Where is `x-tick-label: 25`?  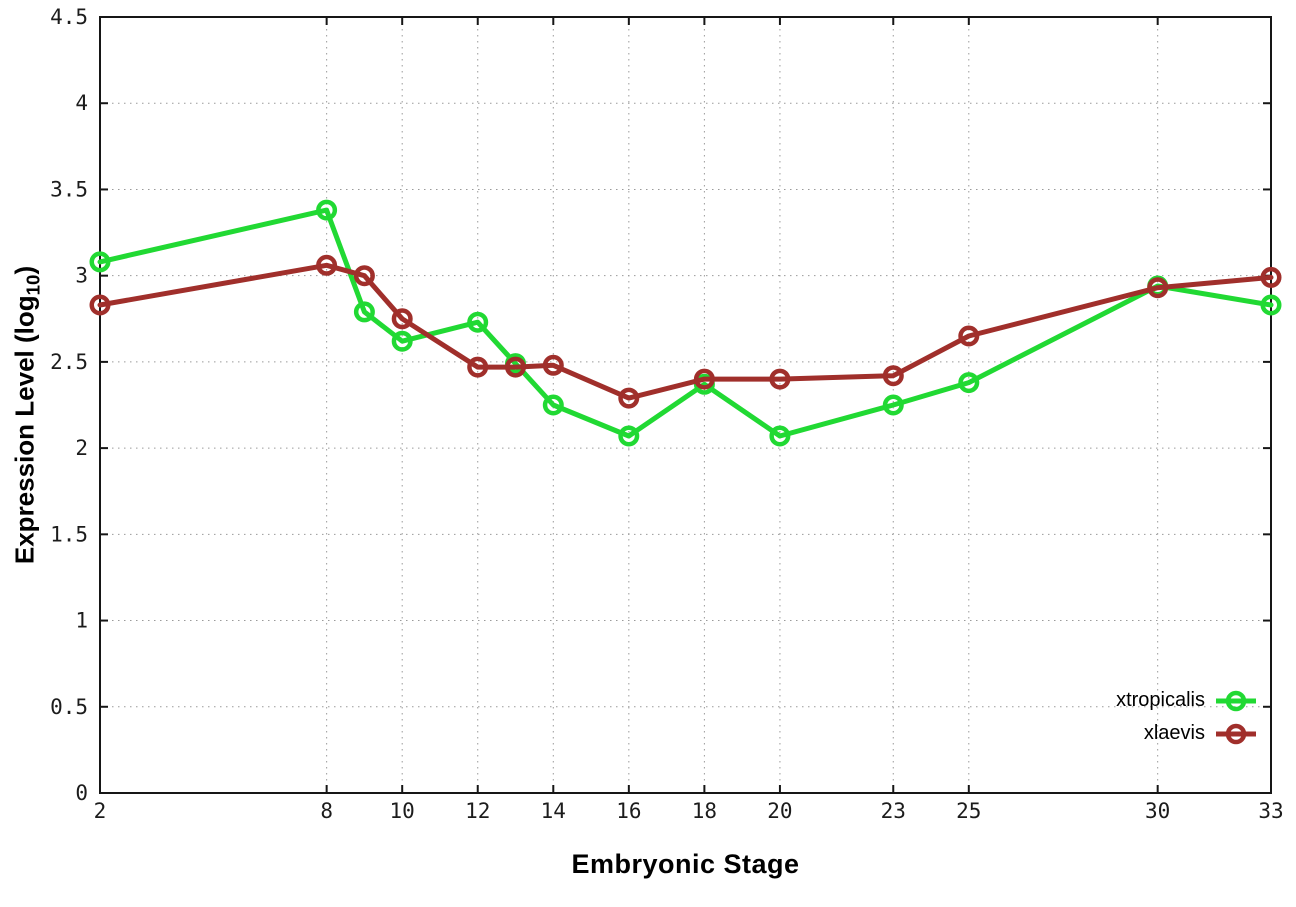
x-tick-label: 25 is located at coordinates (968, 811).